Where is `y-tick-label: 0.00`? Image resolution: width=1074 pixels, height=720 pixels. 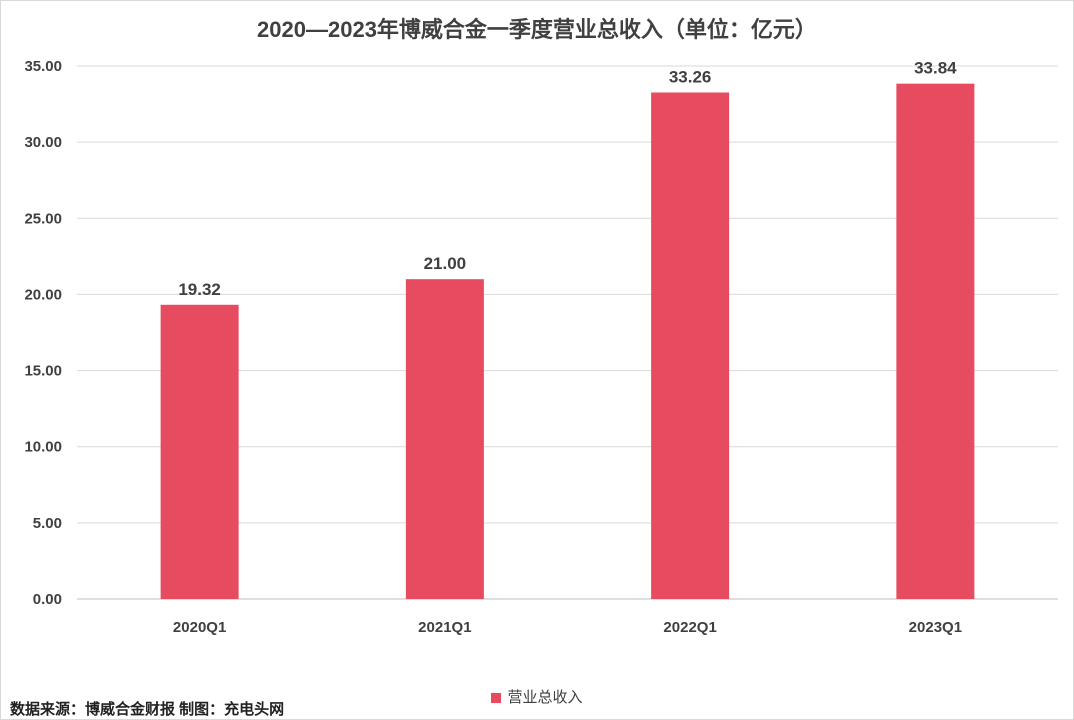
y-tick-label: 0.00 is located at coordinates (47, 599).